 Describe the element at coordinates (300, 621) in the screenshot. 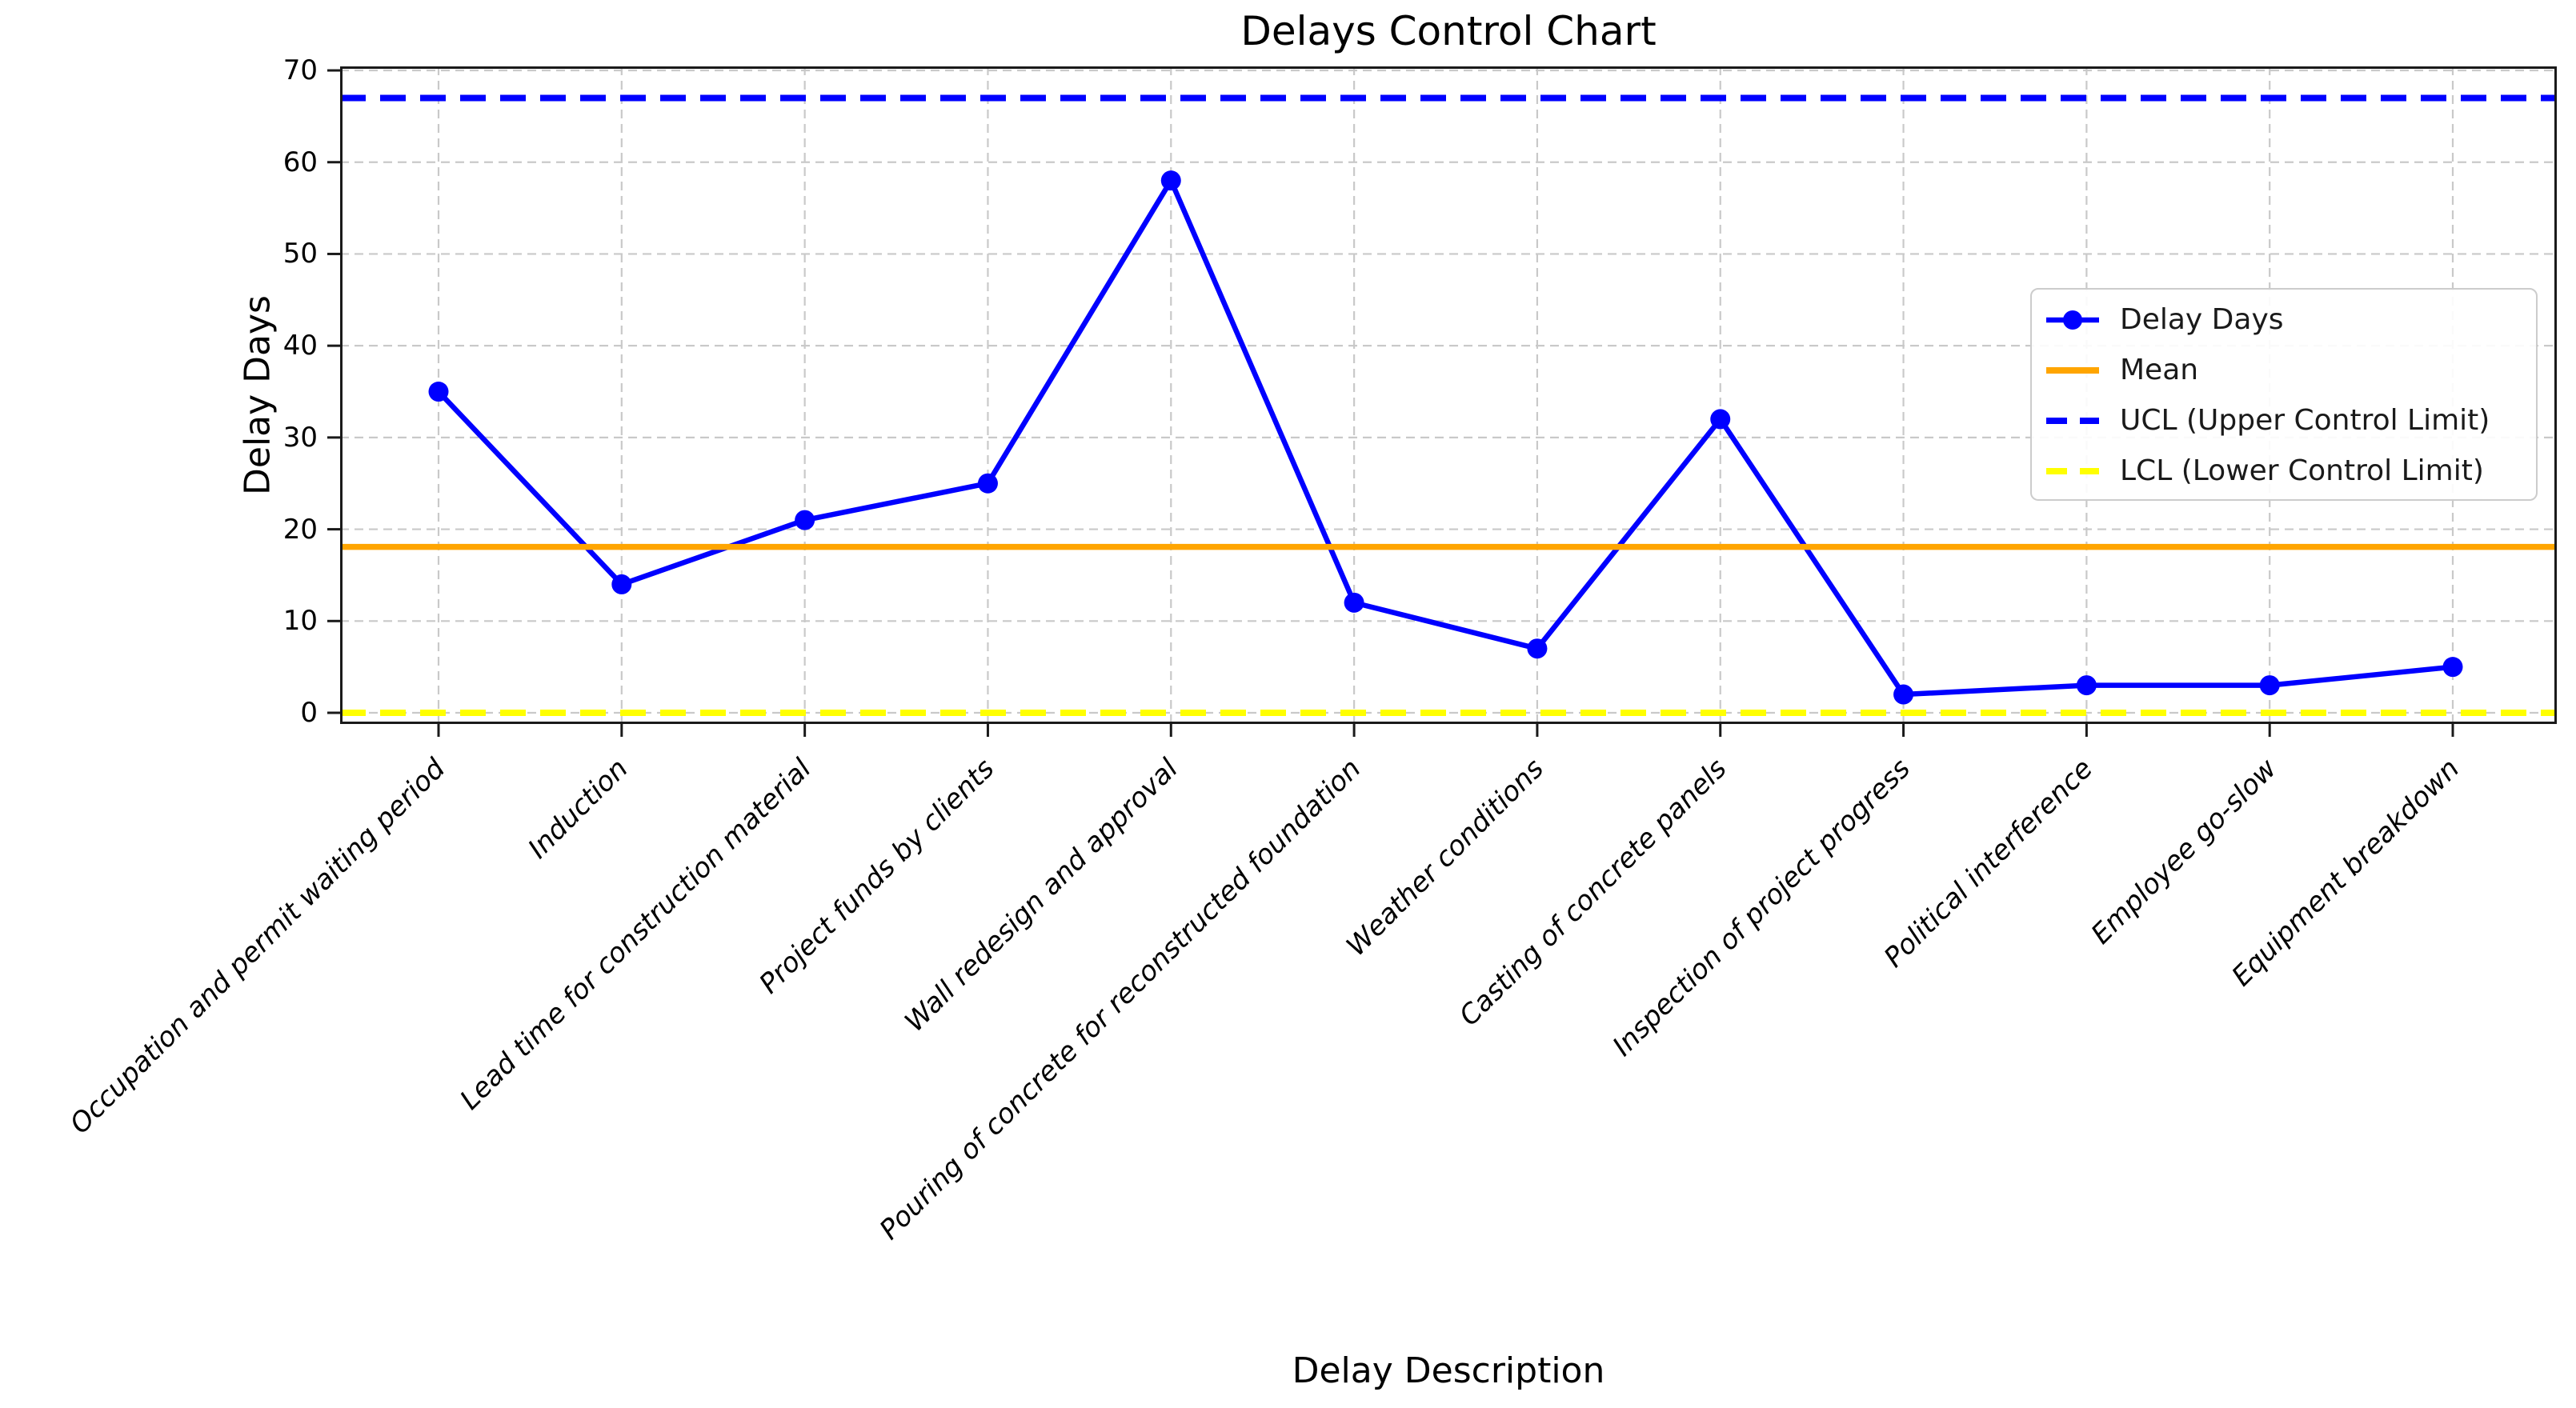

I see `y-tick-label: 10` at that location.